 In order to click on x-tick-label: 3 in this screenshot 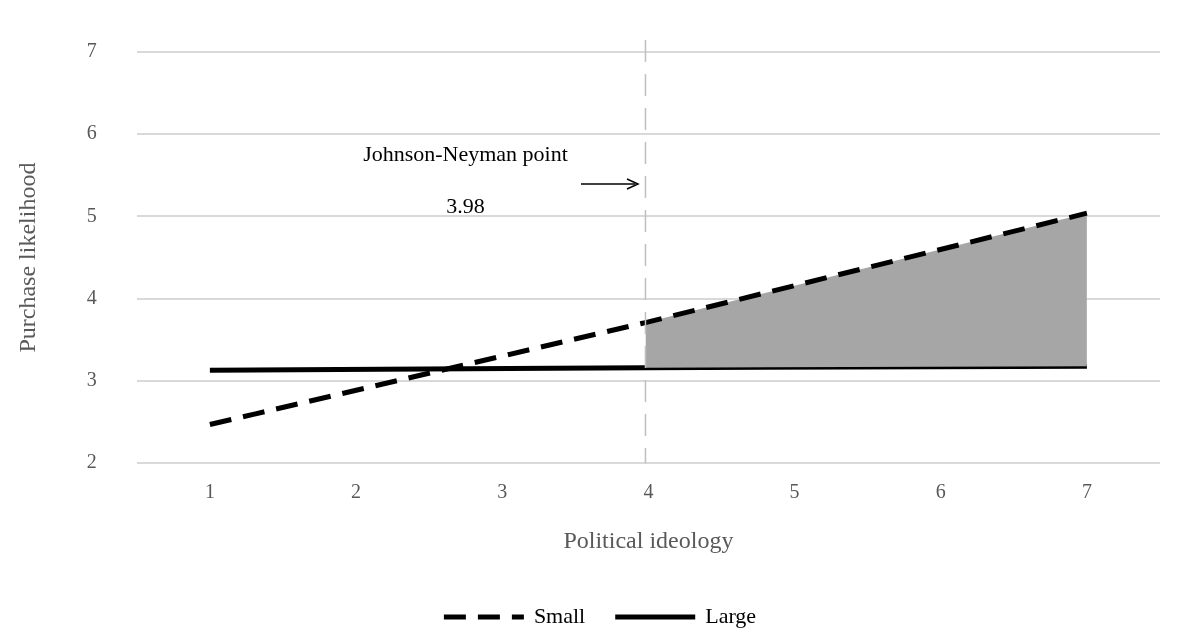, I will do `click(502, 491)`.